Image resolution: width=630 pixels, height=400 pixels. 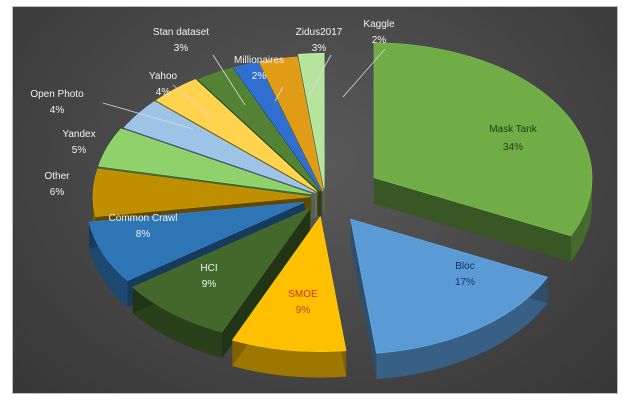 I want to click on slice-percent: 6%, so click(x=57, y=192).